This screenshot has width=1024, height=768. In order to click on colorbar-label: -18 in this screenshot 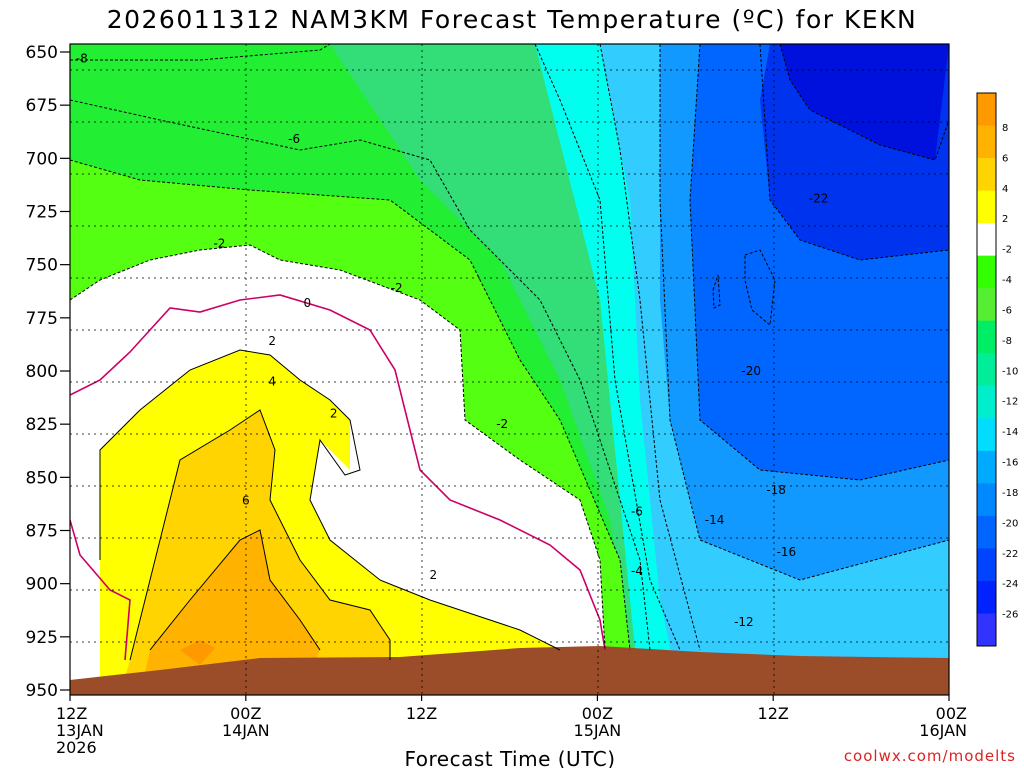, I will do `click(1010, 493)`.